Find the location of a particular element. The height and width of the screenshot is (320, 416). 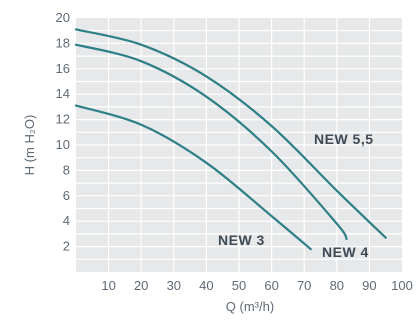

x-tick-label: 30 is located at coordinates (174, 285).